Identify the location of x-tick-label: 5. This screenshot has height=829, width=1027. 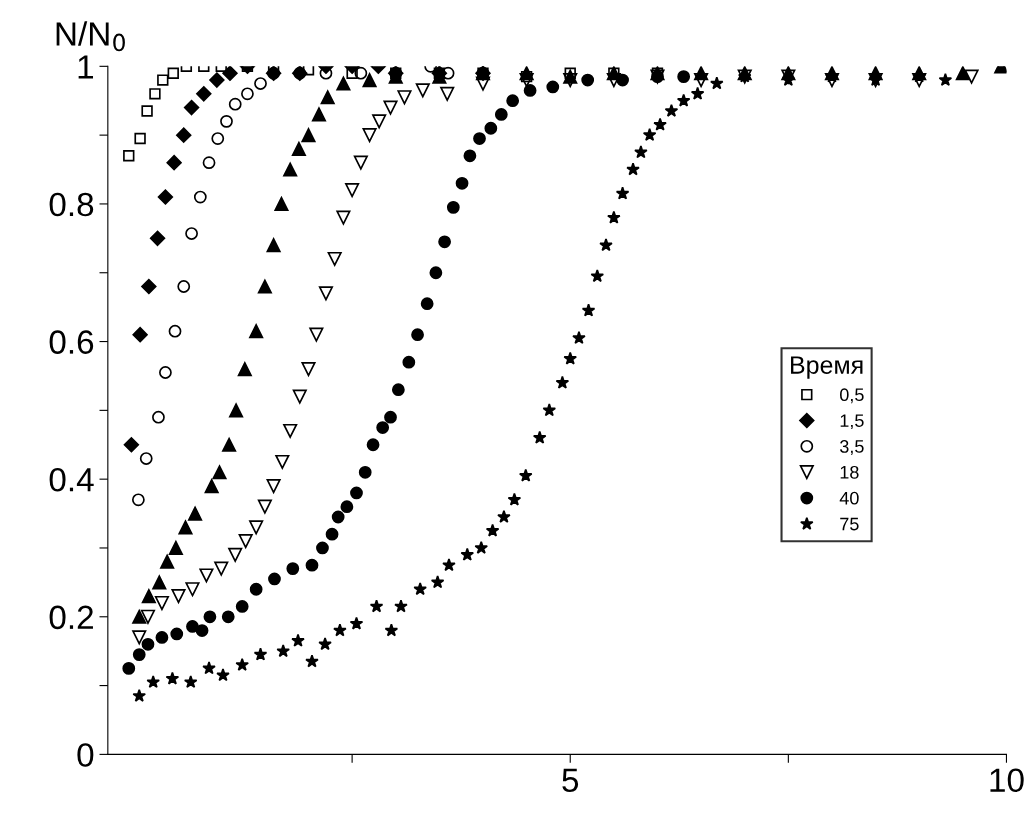
(570, 780).